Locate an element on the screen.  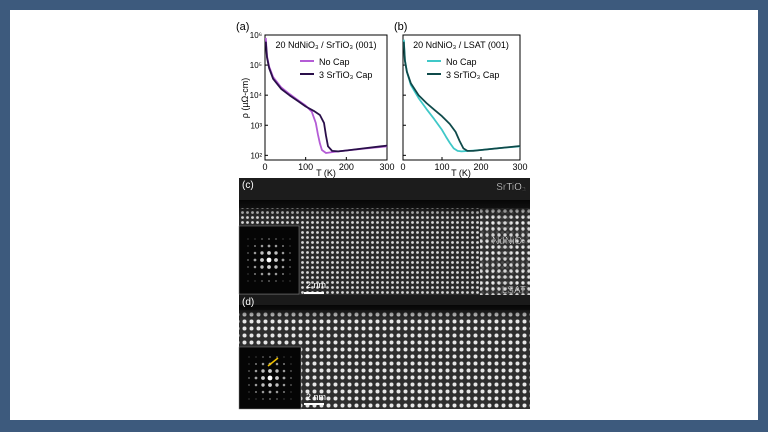
panel-b-label: (b) is located at coordinates (400, 27).